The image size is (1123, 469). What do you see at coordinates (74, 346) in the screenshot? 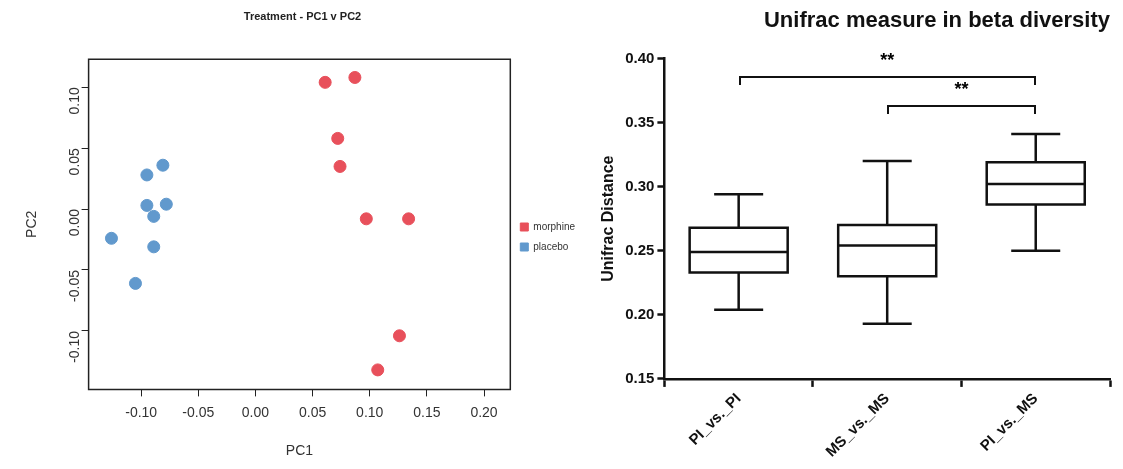
I see `y-tick-label: -0.10` at bounding box center [74, 346].